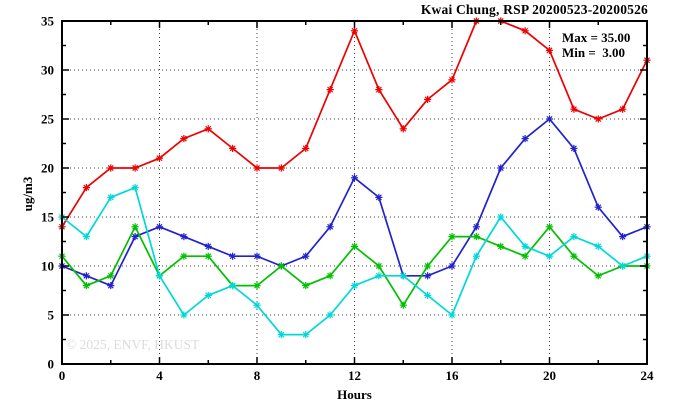 The height and width of the screenshot is (409, 674). I want to click on y-tick-label: 25, so click(48, 119).